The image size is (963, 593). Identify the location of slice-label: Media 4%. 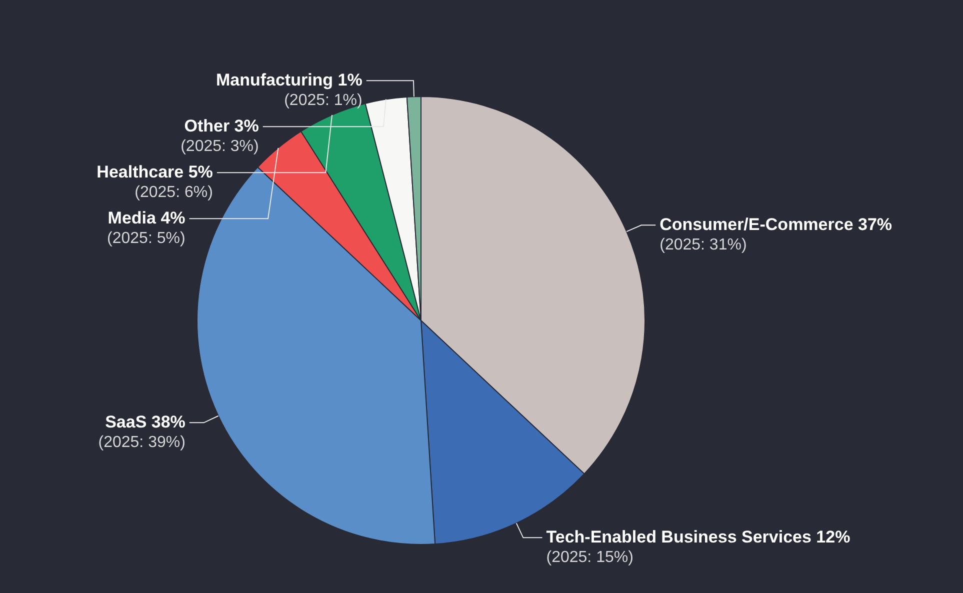
(147, 218).